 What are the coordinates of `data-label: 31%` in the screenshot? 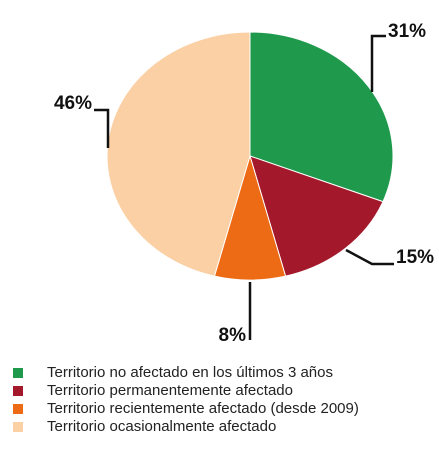 It's located at (407, 31).